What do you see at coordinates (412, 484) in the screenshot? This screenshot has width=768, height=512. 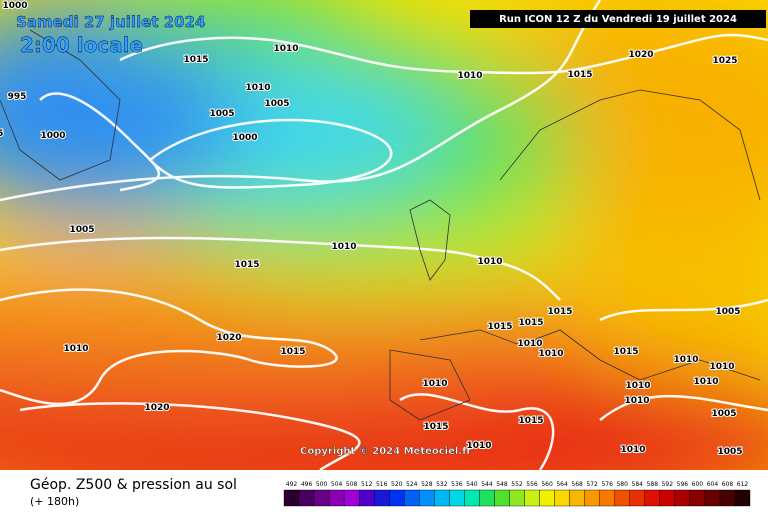 I see `colorbar-label: 524` at bounding box center [412, 484].